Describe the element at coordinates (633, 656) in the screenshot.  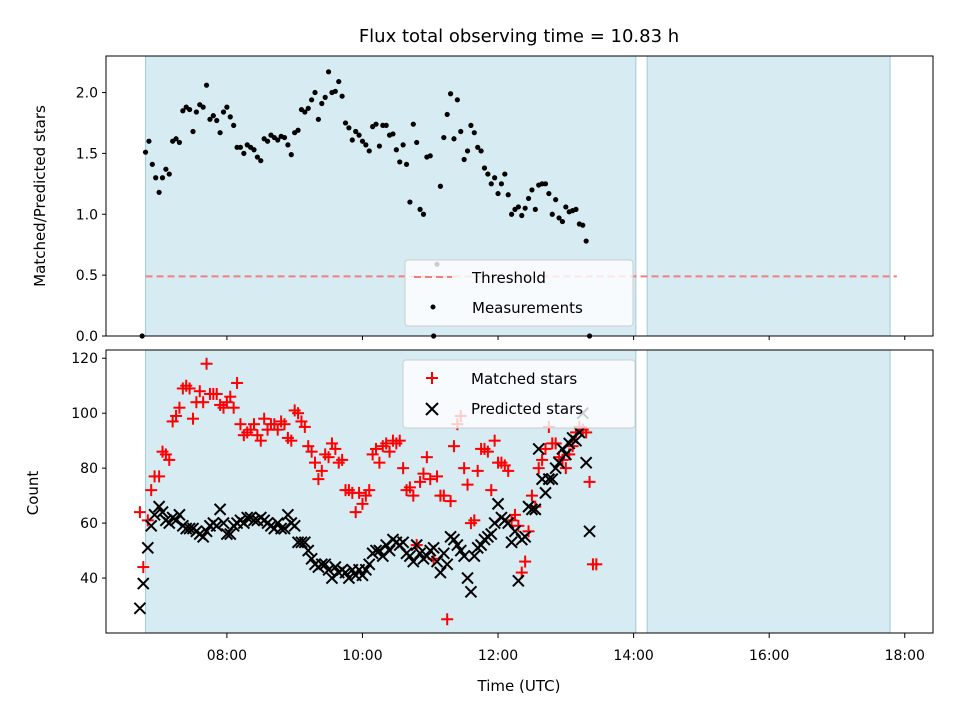
I see `x-tick-label: 14:00` at that location.